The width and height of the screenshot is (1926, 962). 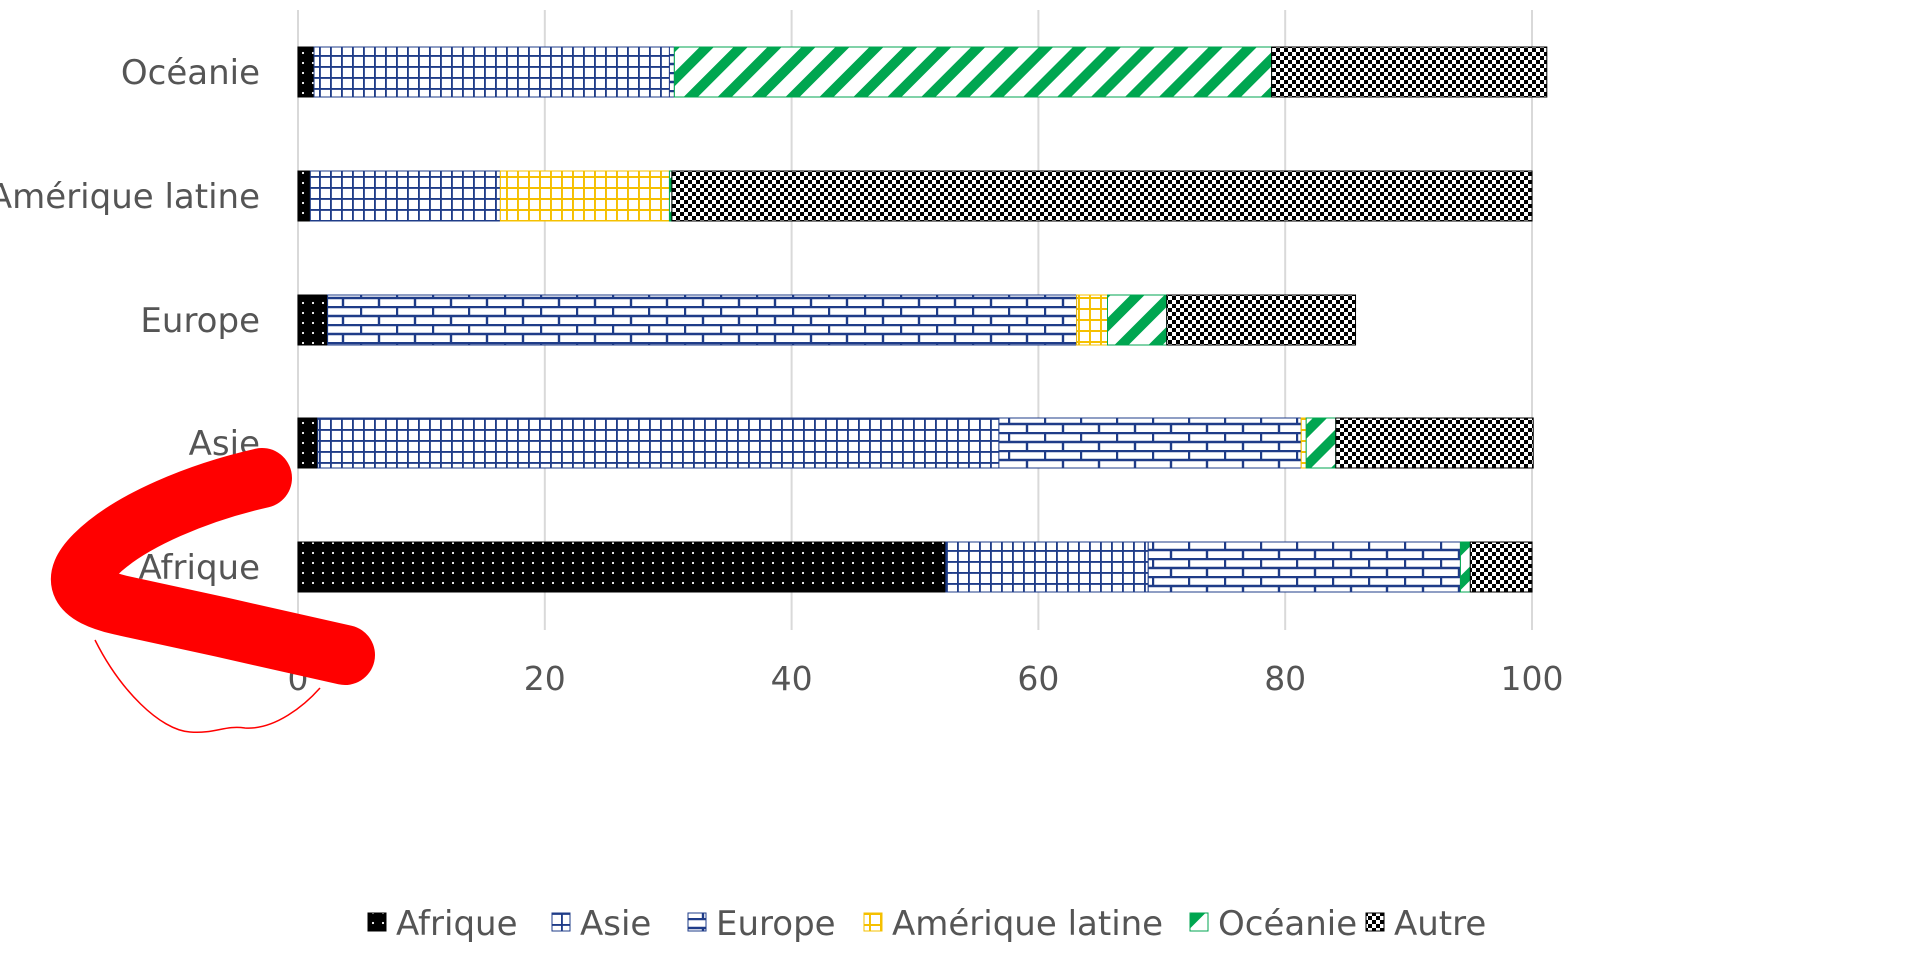 What do you see at coordinates (200, 321) in the screenshot?
I see `category-label: Europe` at bounding box center [200, 321].